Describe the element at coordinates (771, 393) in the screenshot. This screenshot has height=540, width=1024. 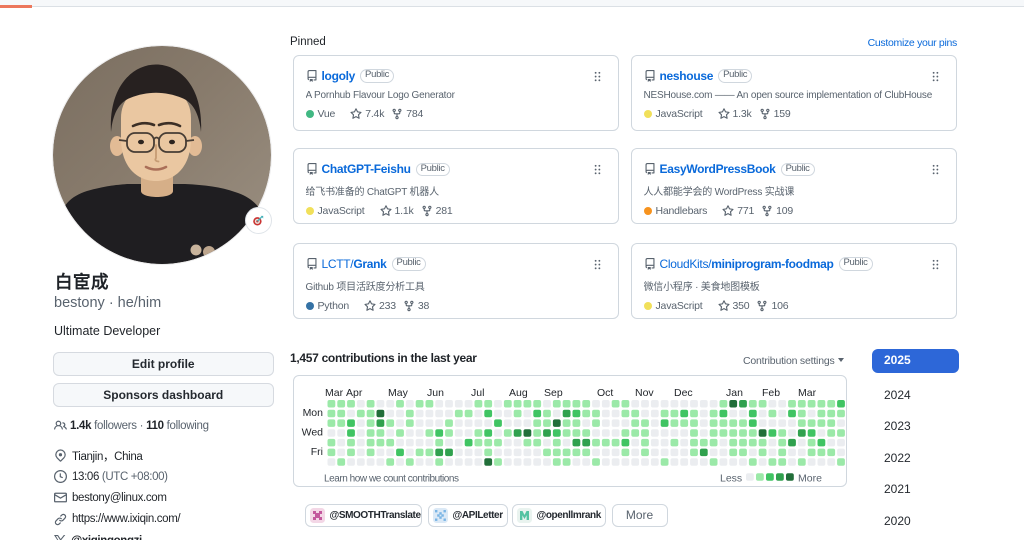
I see `svg-text: Feb` at that location.